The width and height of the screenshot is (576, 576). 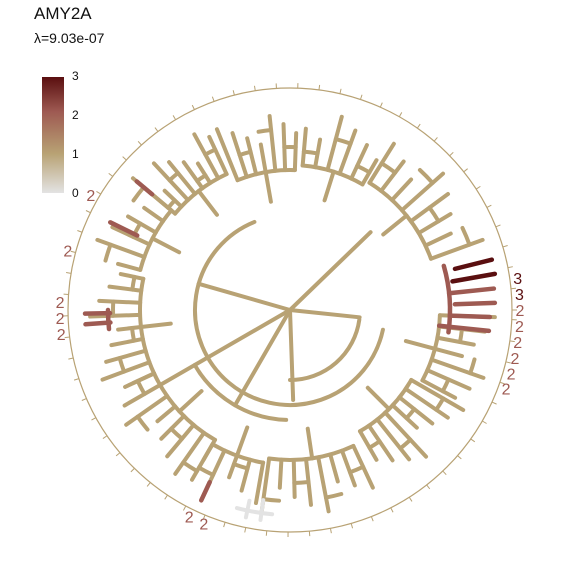 What do you see at coordinates (75, 154) in the screenshot?
I see `legend-tick-label: 1` at bounding box center [75, 154].